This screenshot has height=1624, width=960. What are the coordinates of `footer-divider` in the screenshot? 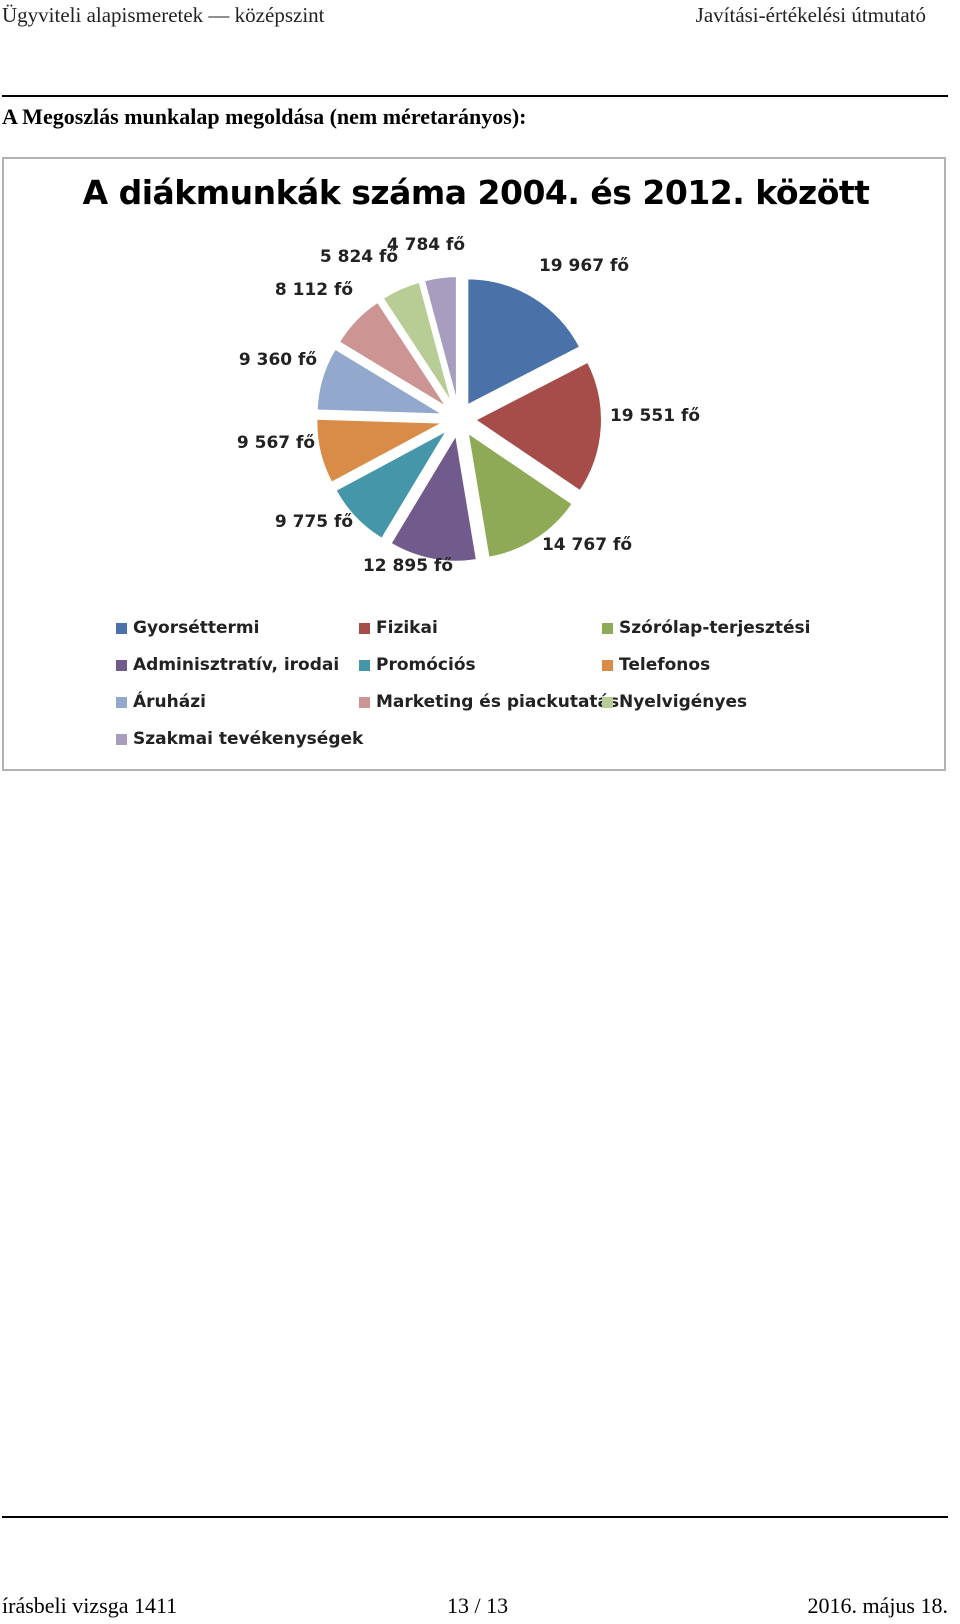 It's located at (475, 1517).